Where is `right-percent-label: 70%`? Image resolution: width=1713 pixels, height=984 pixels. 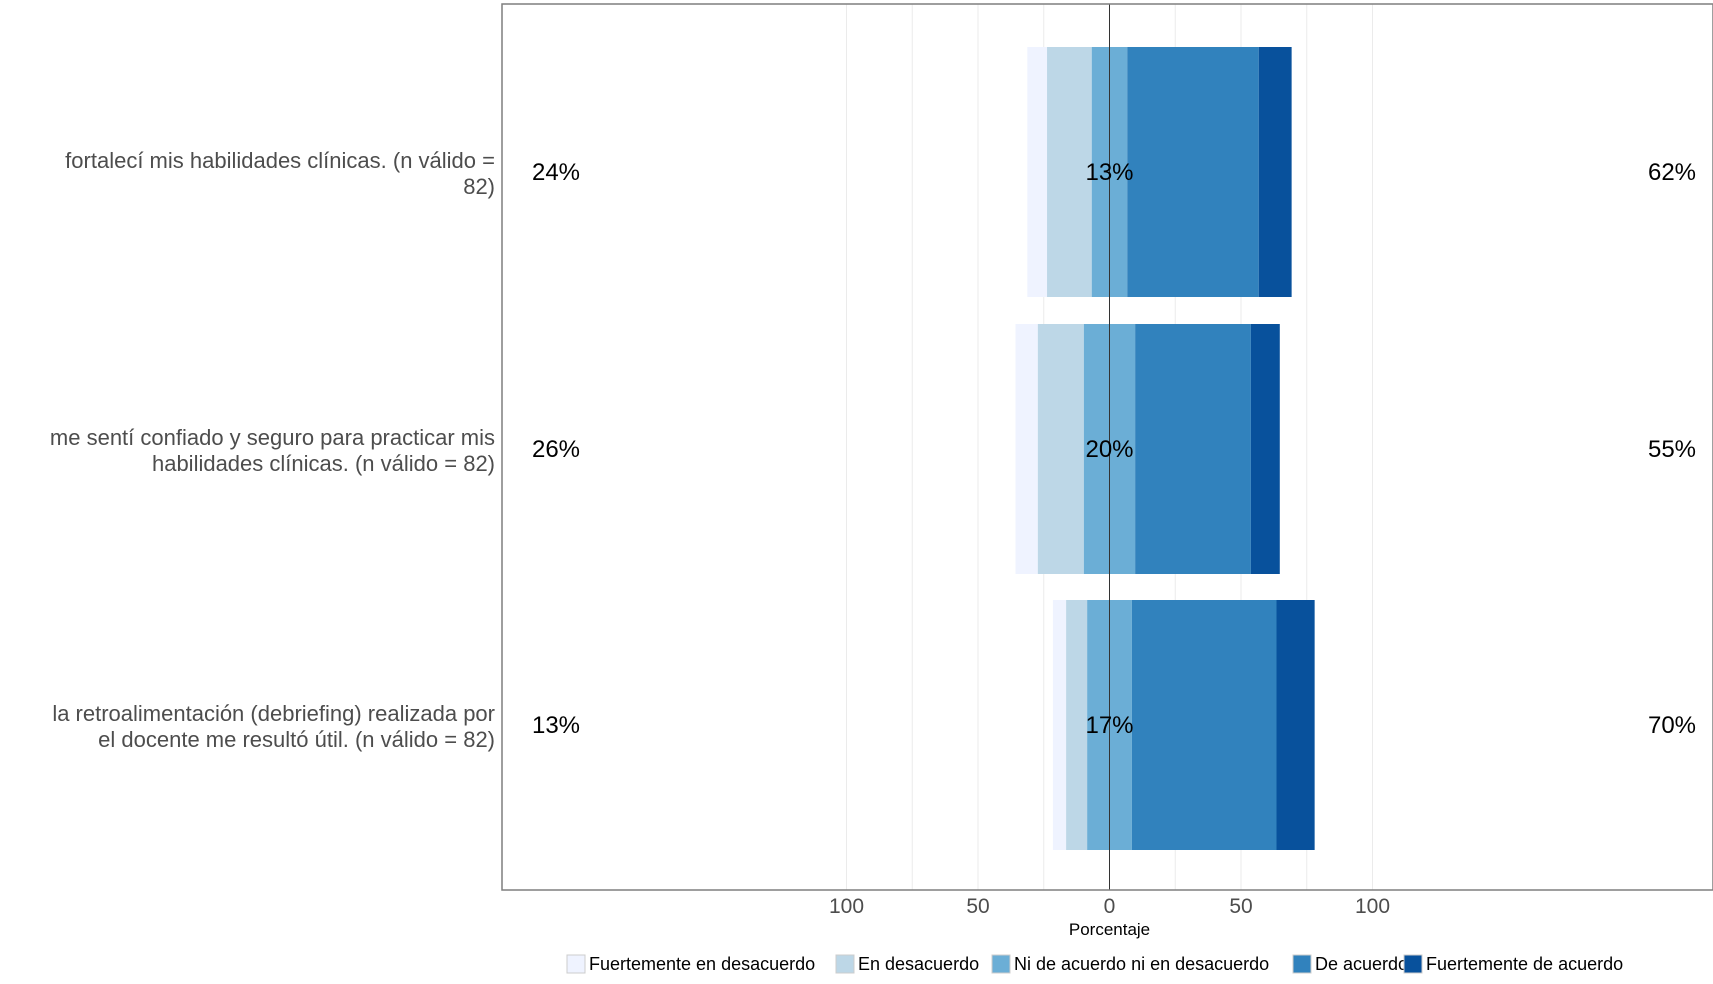 right-percent-label: 70% is located at coordinates (1672, 725).